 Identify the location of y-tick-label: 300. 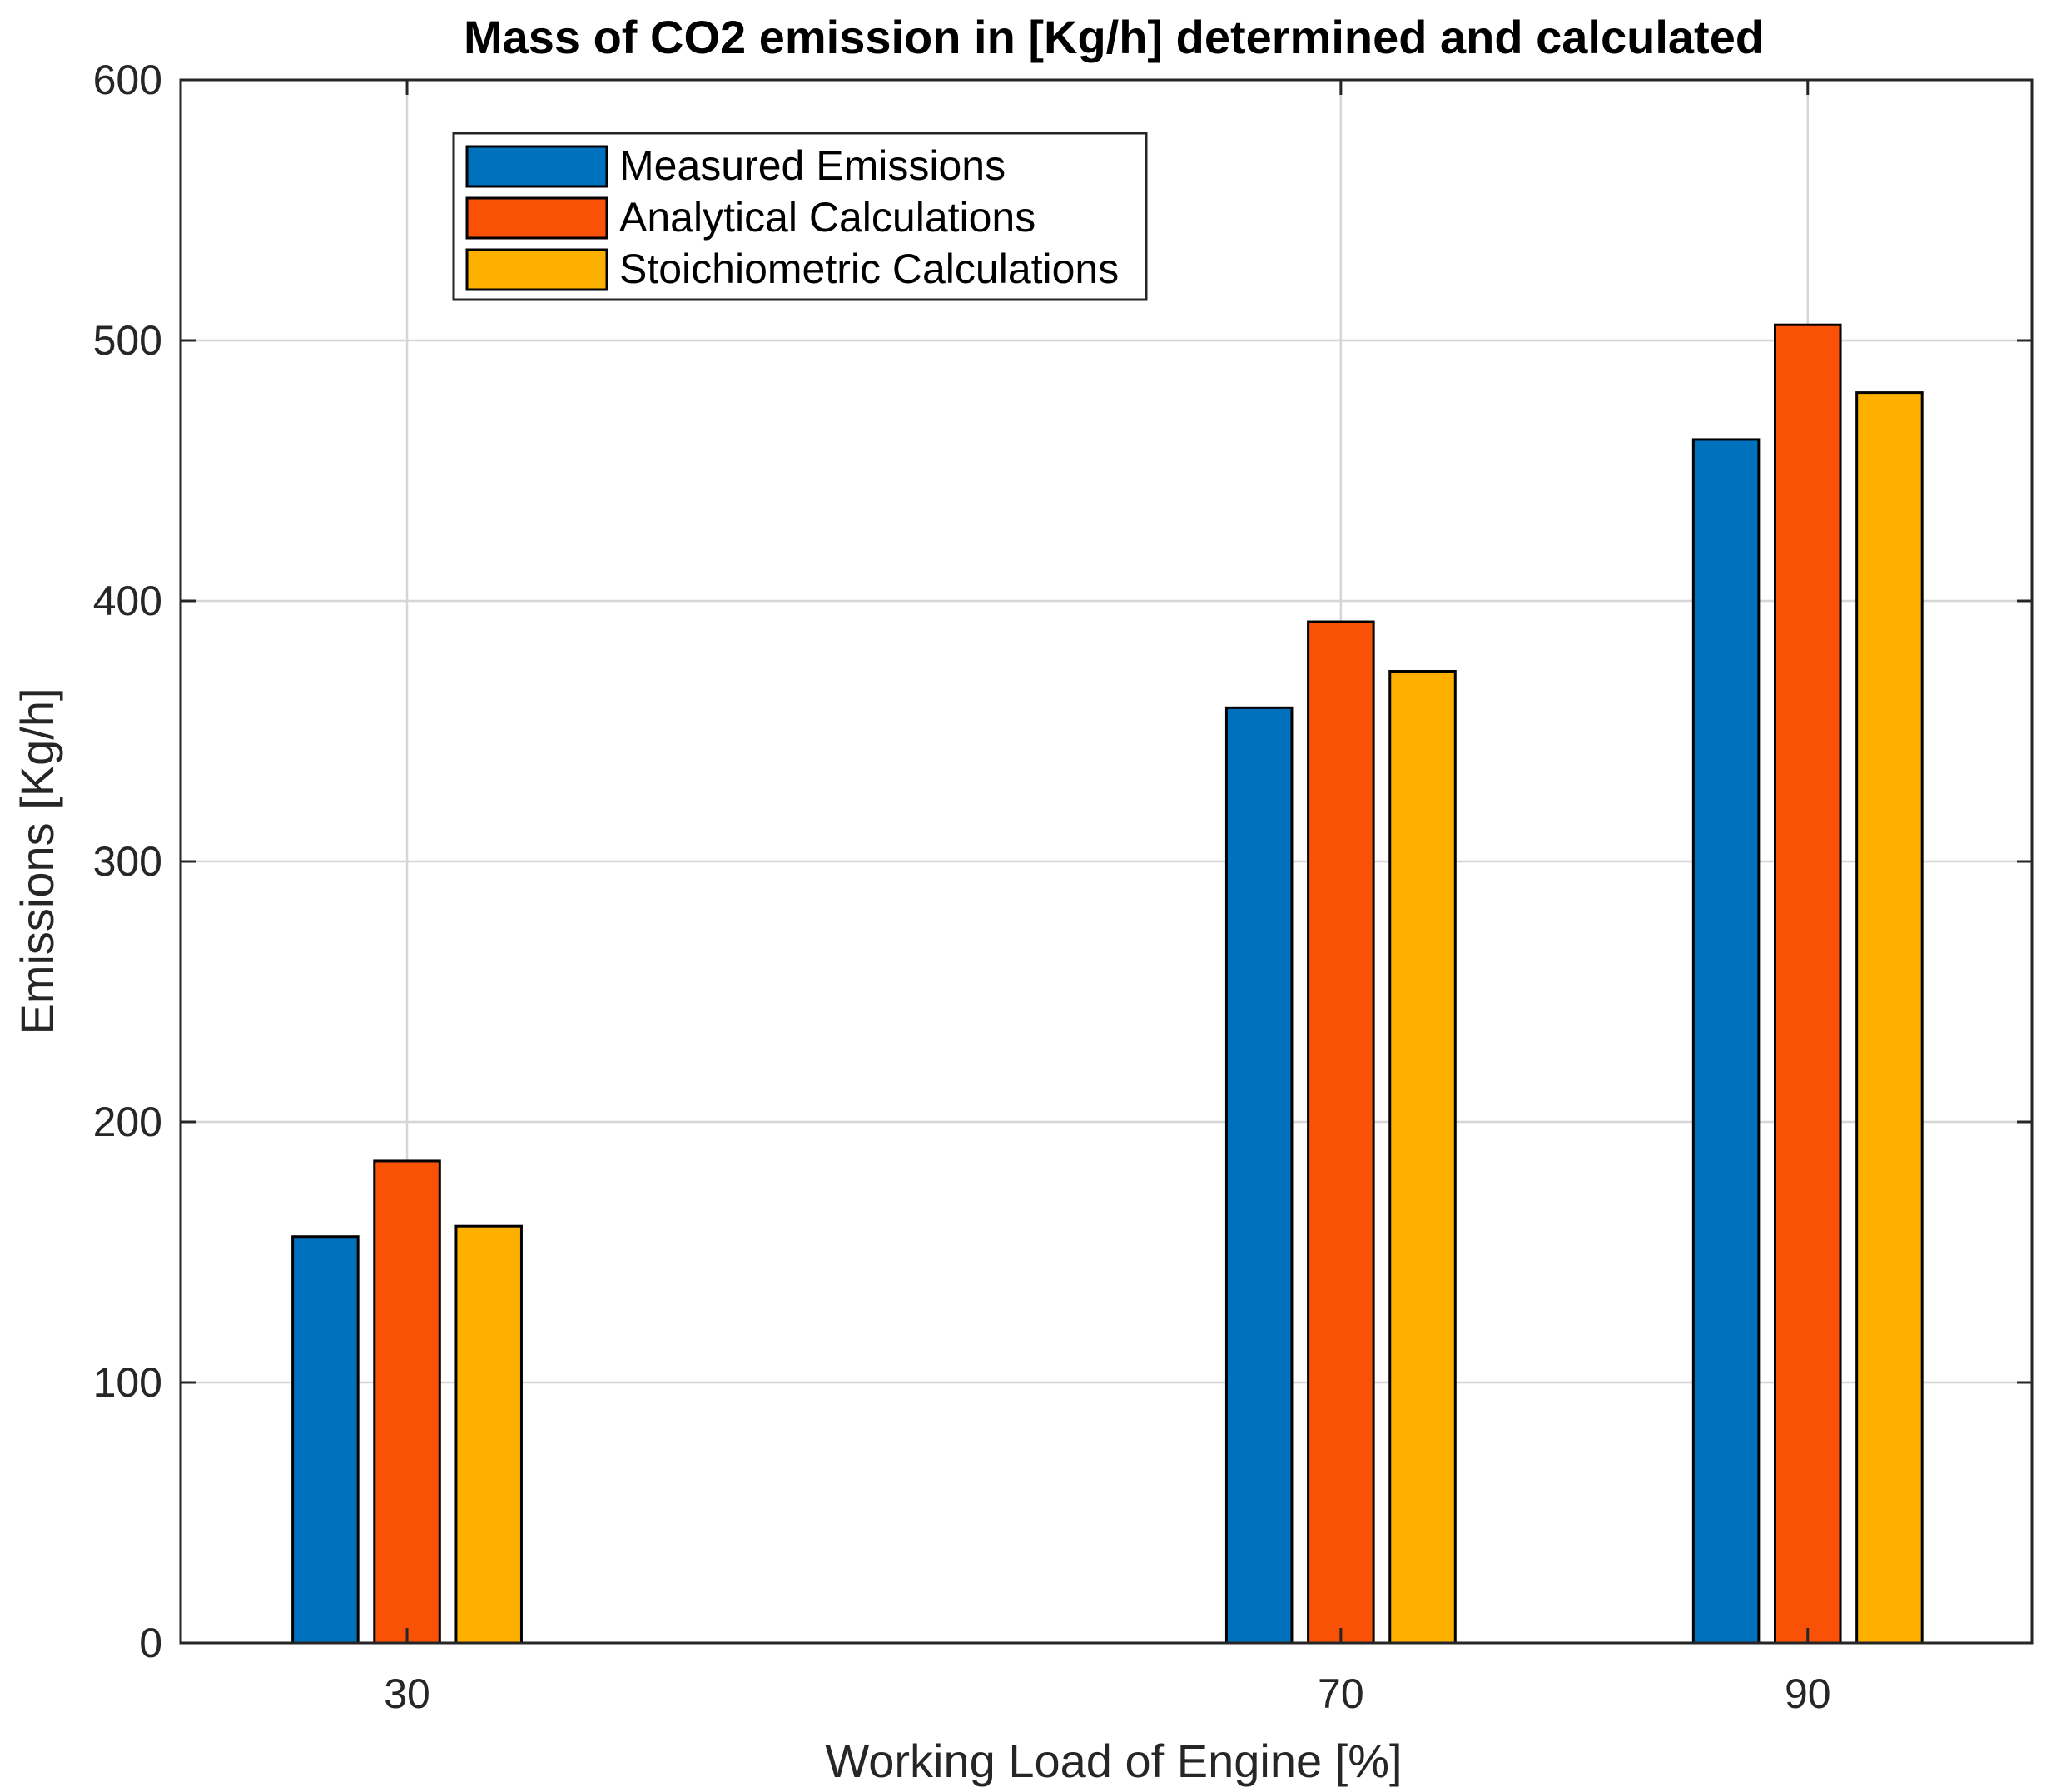
(127, 861).